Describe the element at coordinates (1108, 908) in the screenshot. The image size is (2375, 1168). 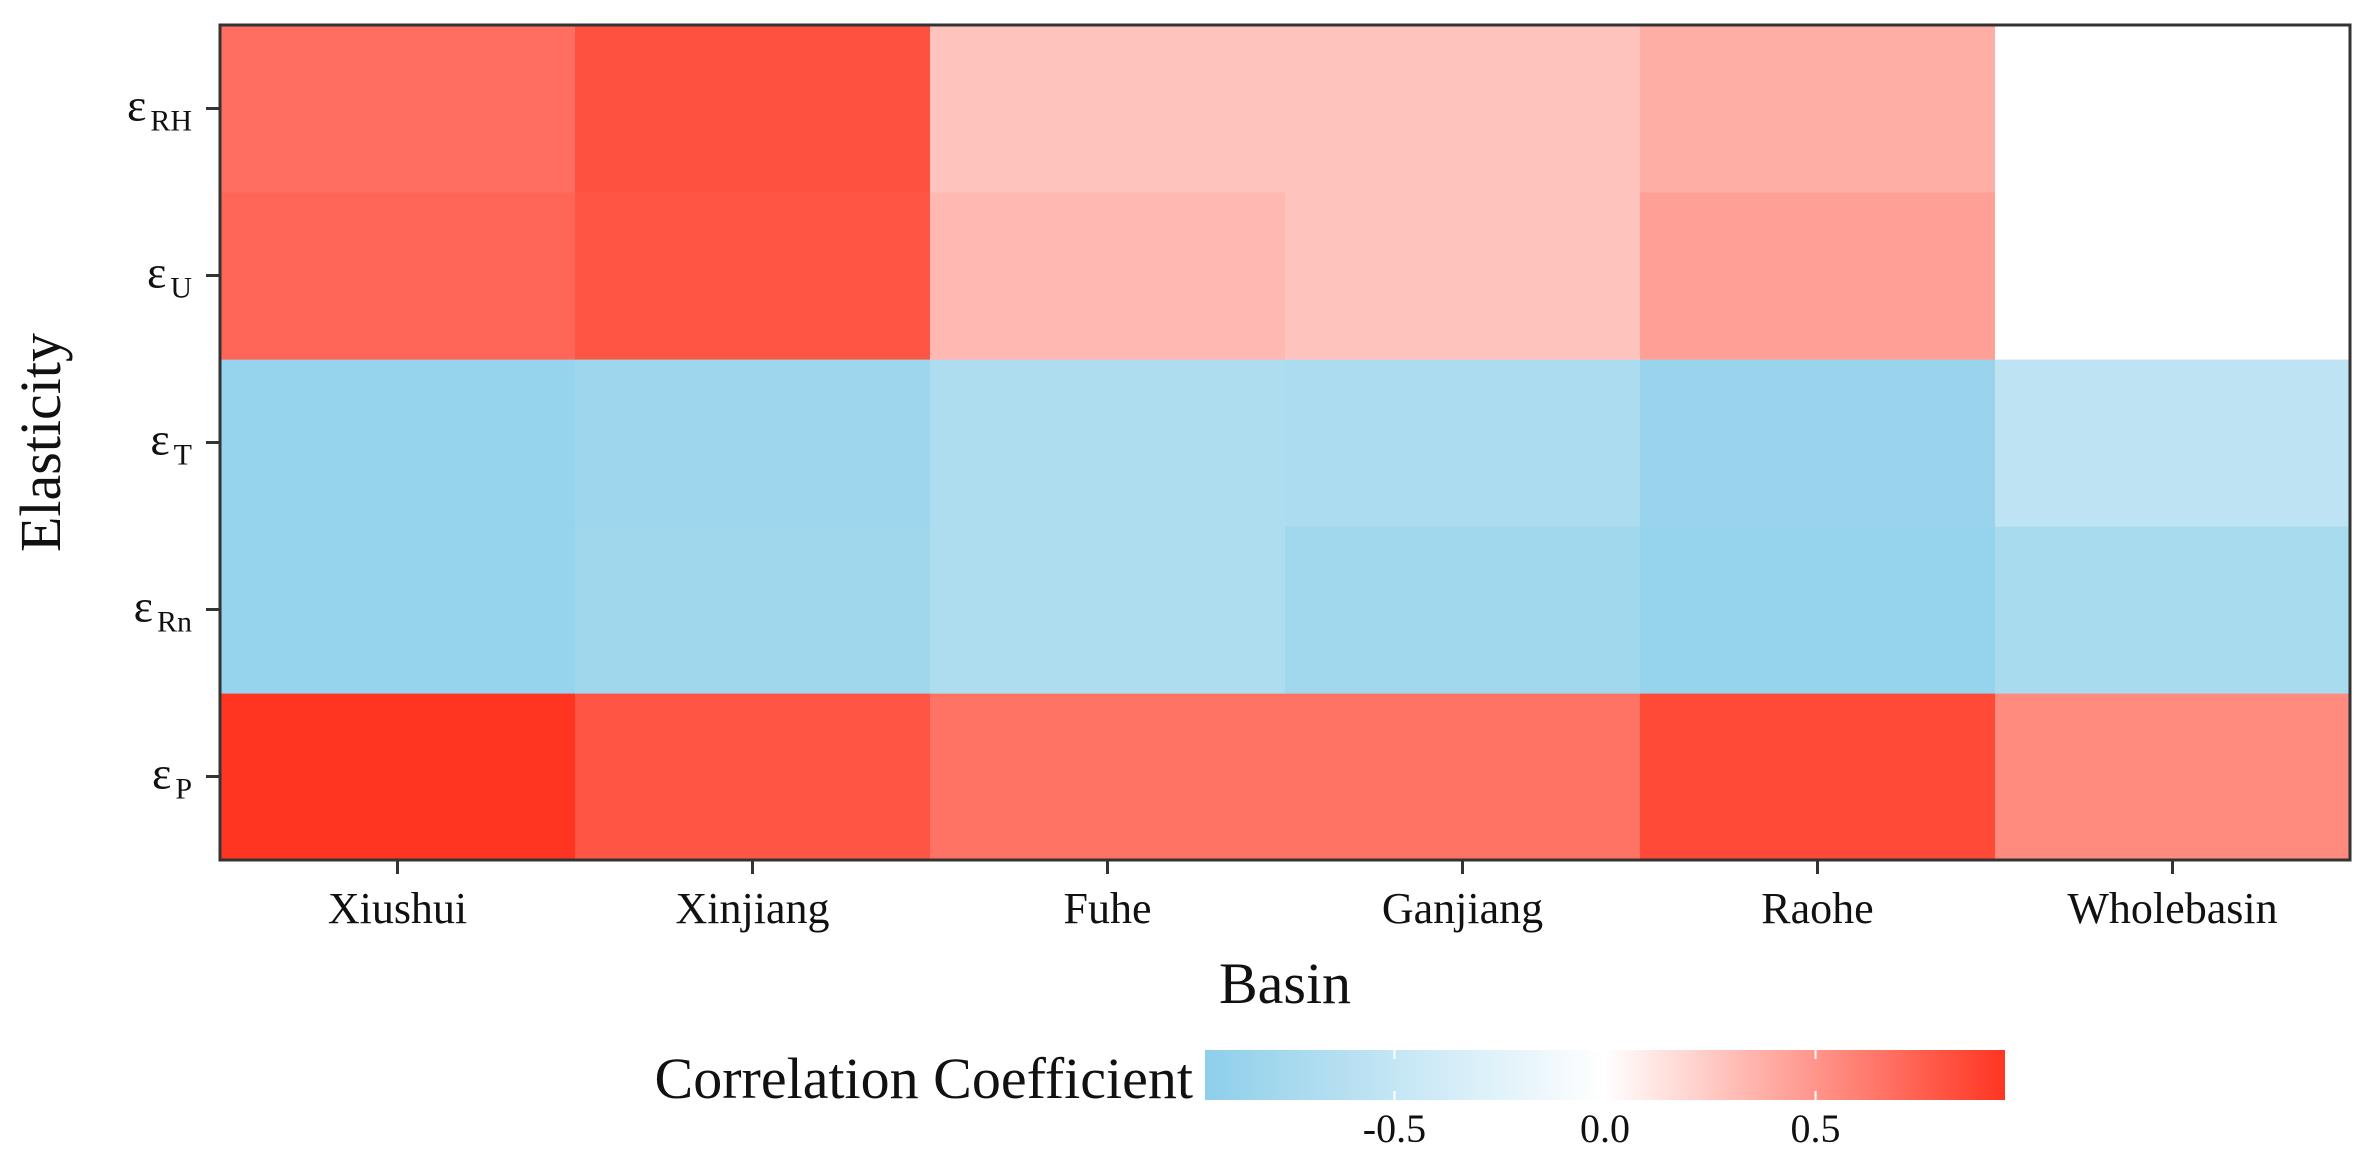
I see `x-tick-label: Fuhe` at that location.